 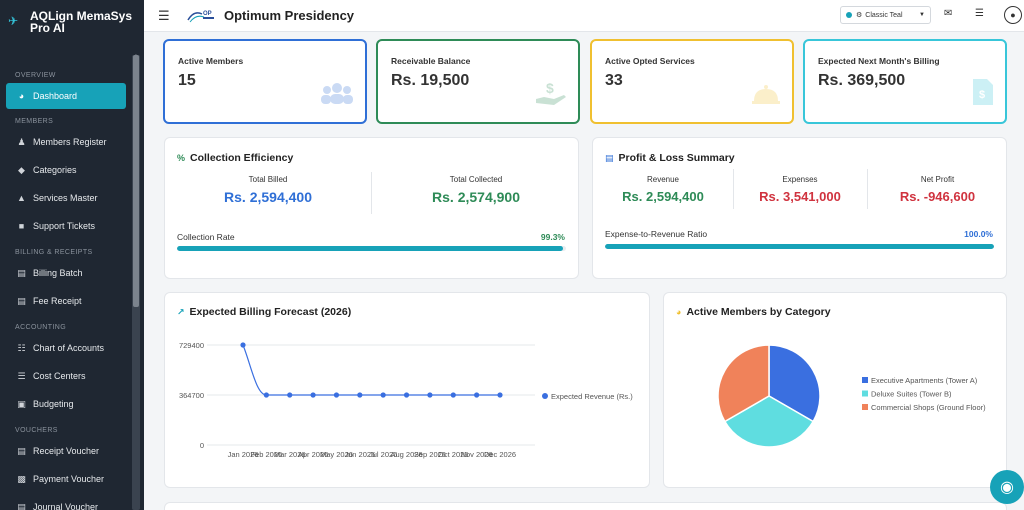 What do you see at coordinates (59, 376) in the screenshot?
I see `sidebar-item-label: Cost Centers` at bounding box center [59, 376].